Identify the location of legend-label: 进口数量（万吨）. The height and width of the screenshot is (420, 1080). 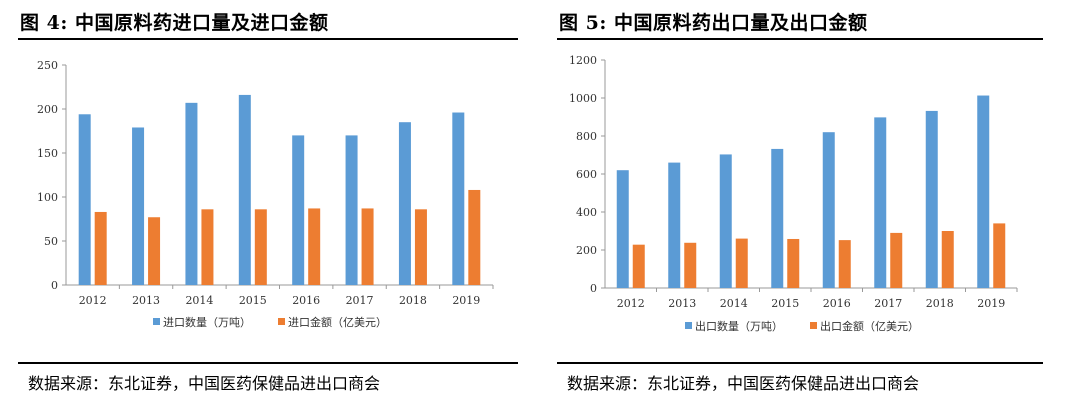
(207, 322).